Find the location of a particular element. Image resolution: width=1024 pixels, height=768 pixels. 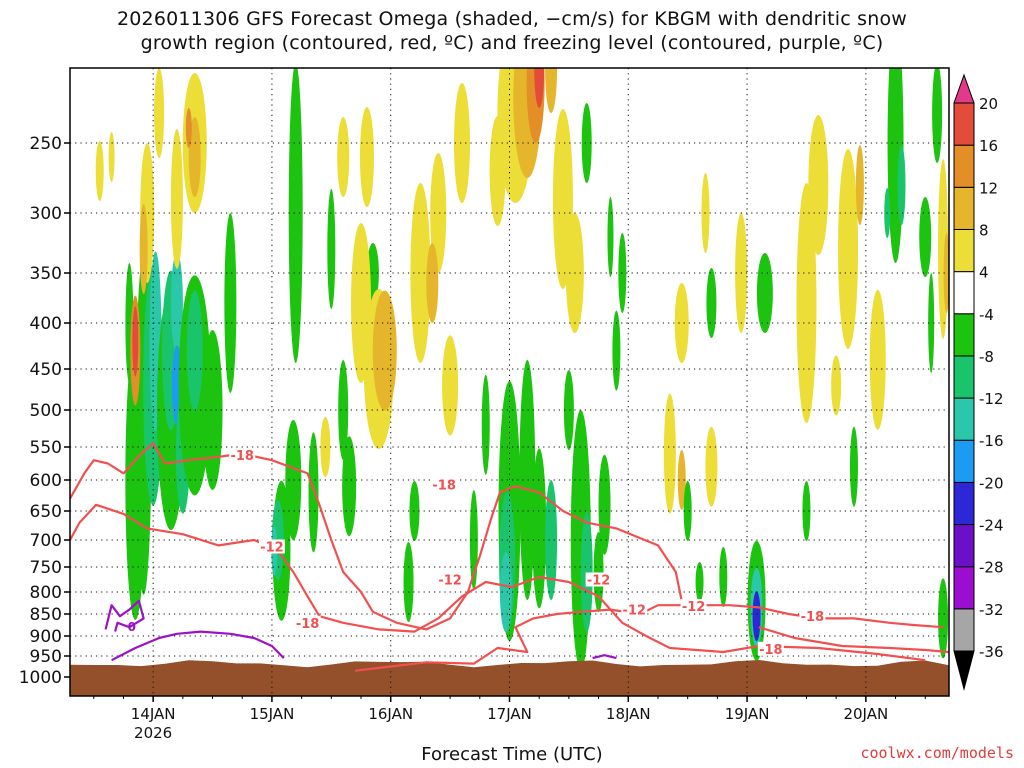

y-tick-label: 350 is located at coordinates (46, 274).